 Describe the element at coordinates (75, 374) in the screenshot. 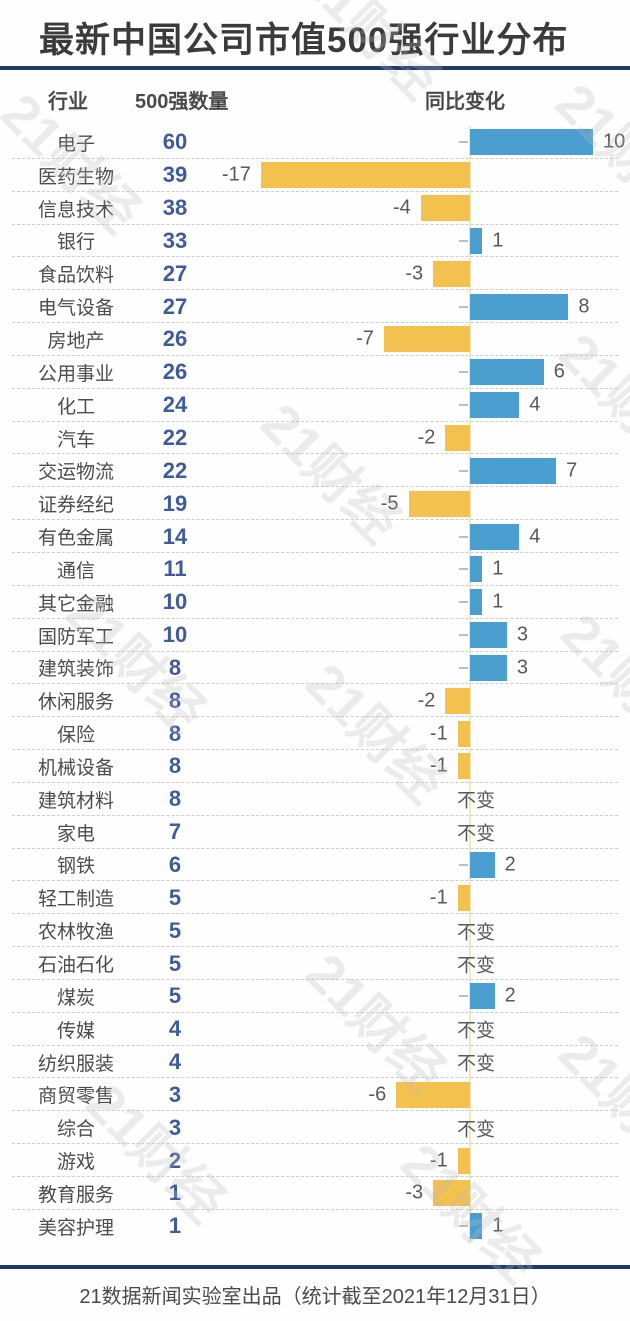

I see `industry-label: 公用事业` at that location.